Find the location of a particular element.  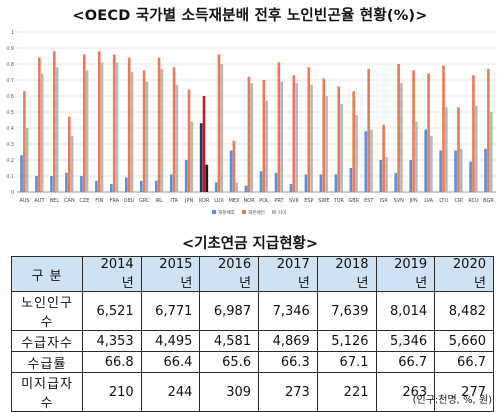

table-cell: 6,771 is located at coordinates (170, 311).